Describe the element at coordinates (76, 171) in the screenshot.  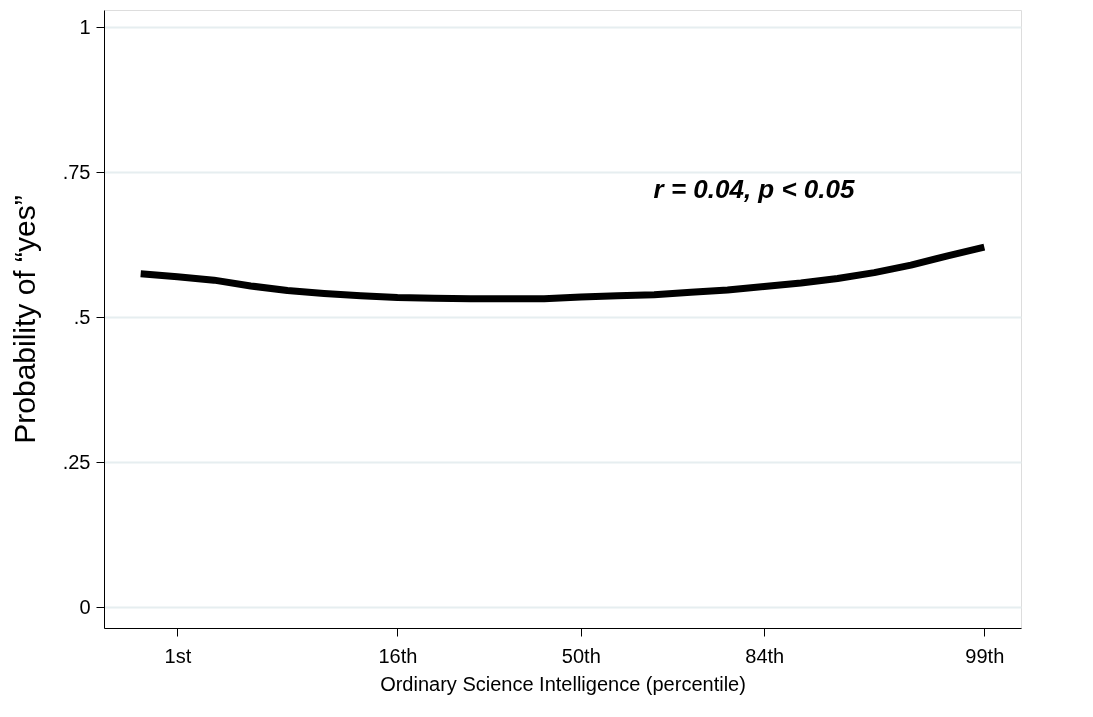
I see `y-tick-label: .75` at that location.